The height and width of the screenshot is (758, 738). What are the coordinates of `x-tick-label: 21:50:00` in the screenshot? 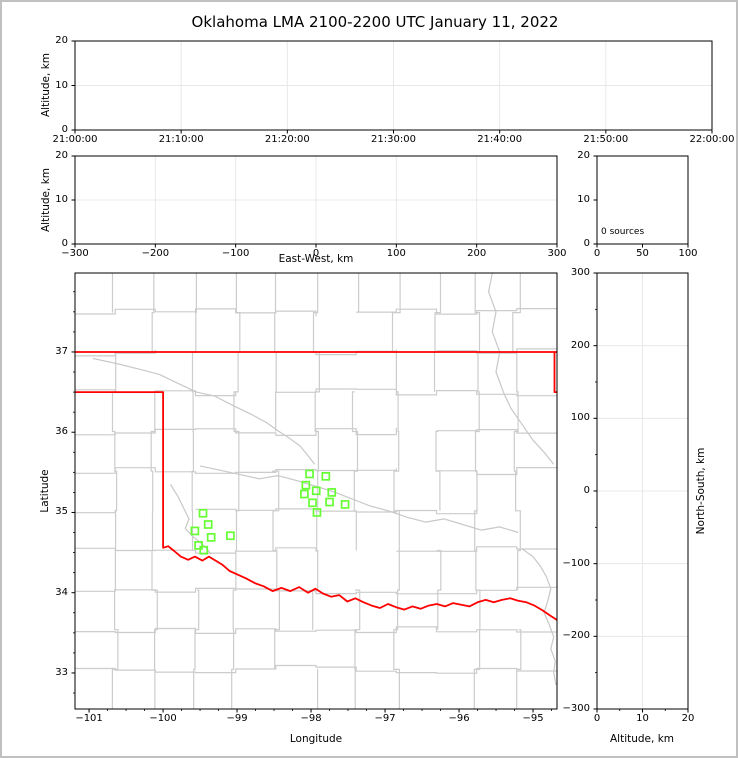 It's located at (606, 139).